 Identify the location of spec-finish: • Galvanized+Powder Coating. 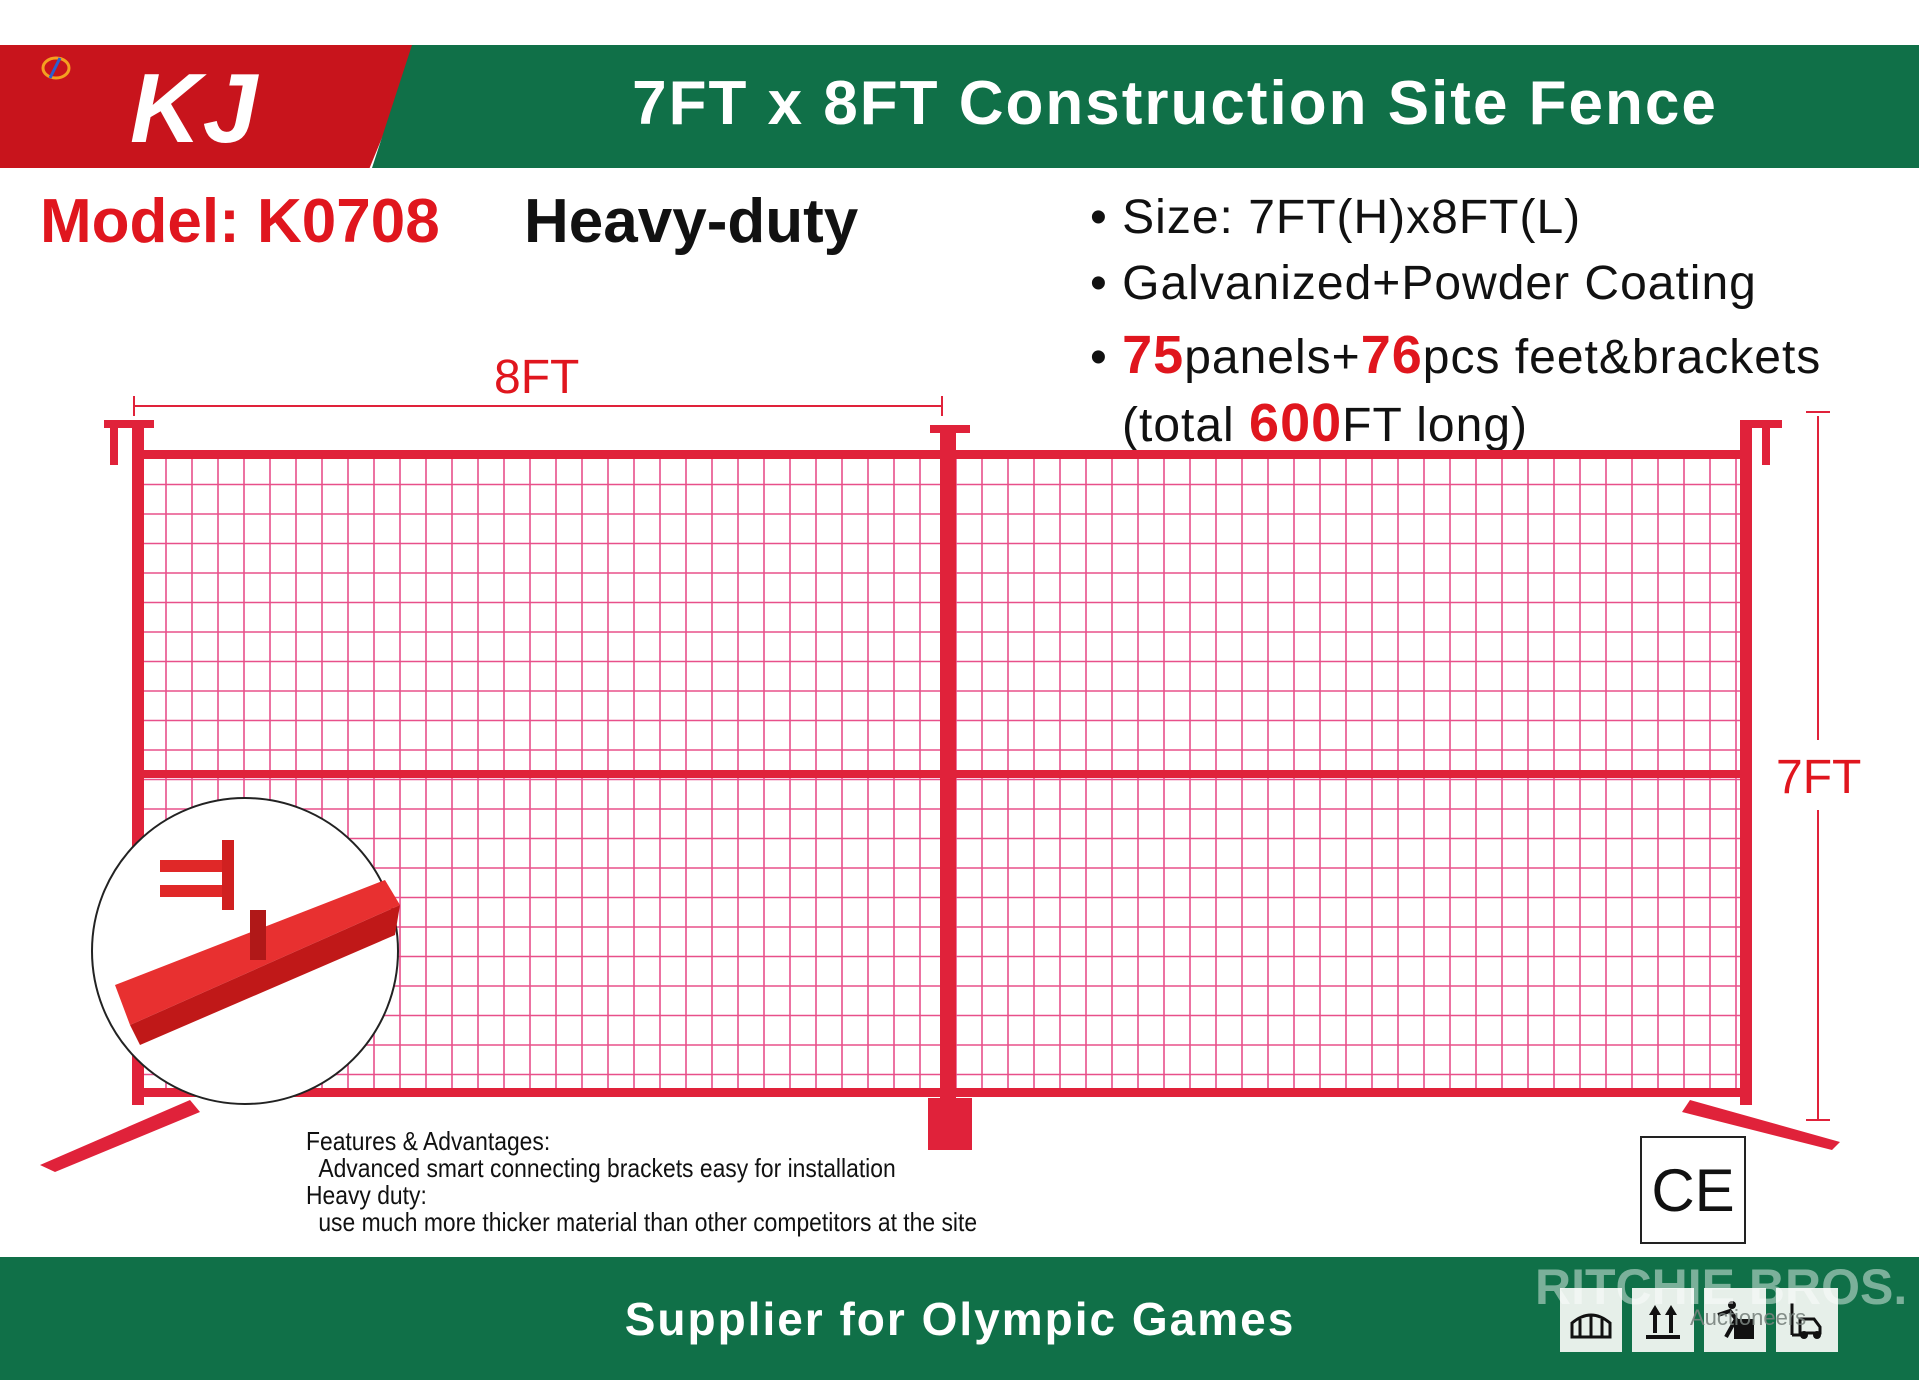
(1423, 283).